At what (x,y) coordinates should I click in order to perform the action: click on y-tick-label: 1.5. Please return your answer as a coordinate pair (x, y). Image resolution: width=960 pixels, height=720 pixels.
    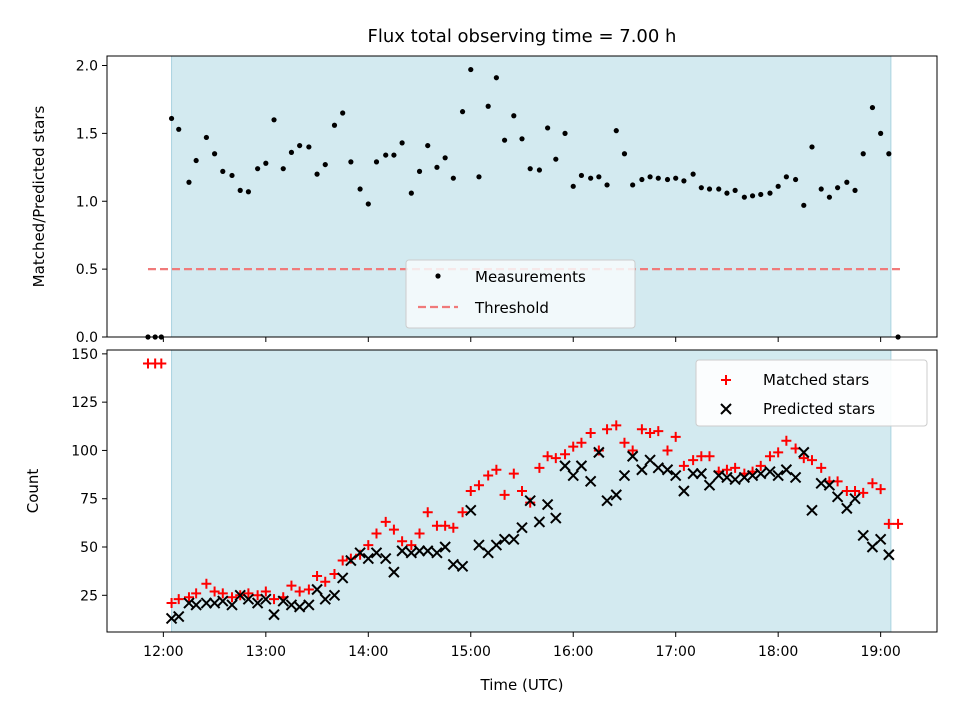
    Looking at the image, I should click on (87, 134).